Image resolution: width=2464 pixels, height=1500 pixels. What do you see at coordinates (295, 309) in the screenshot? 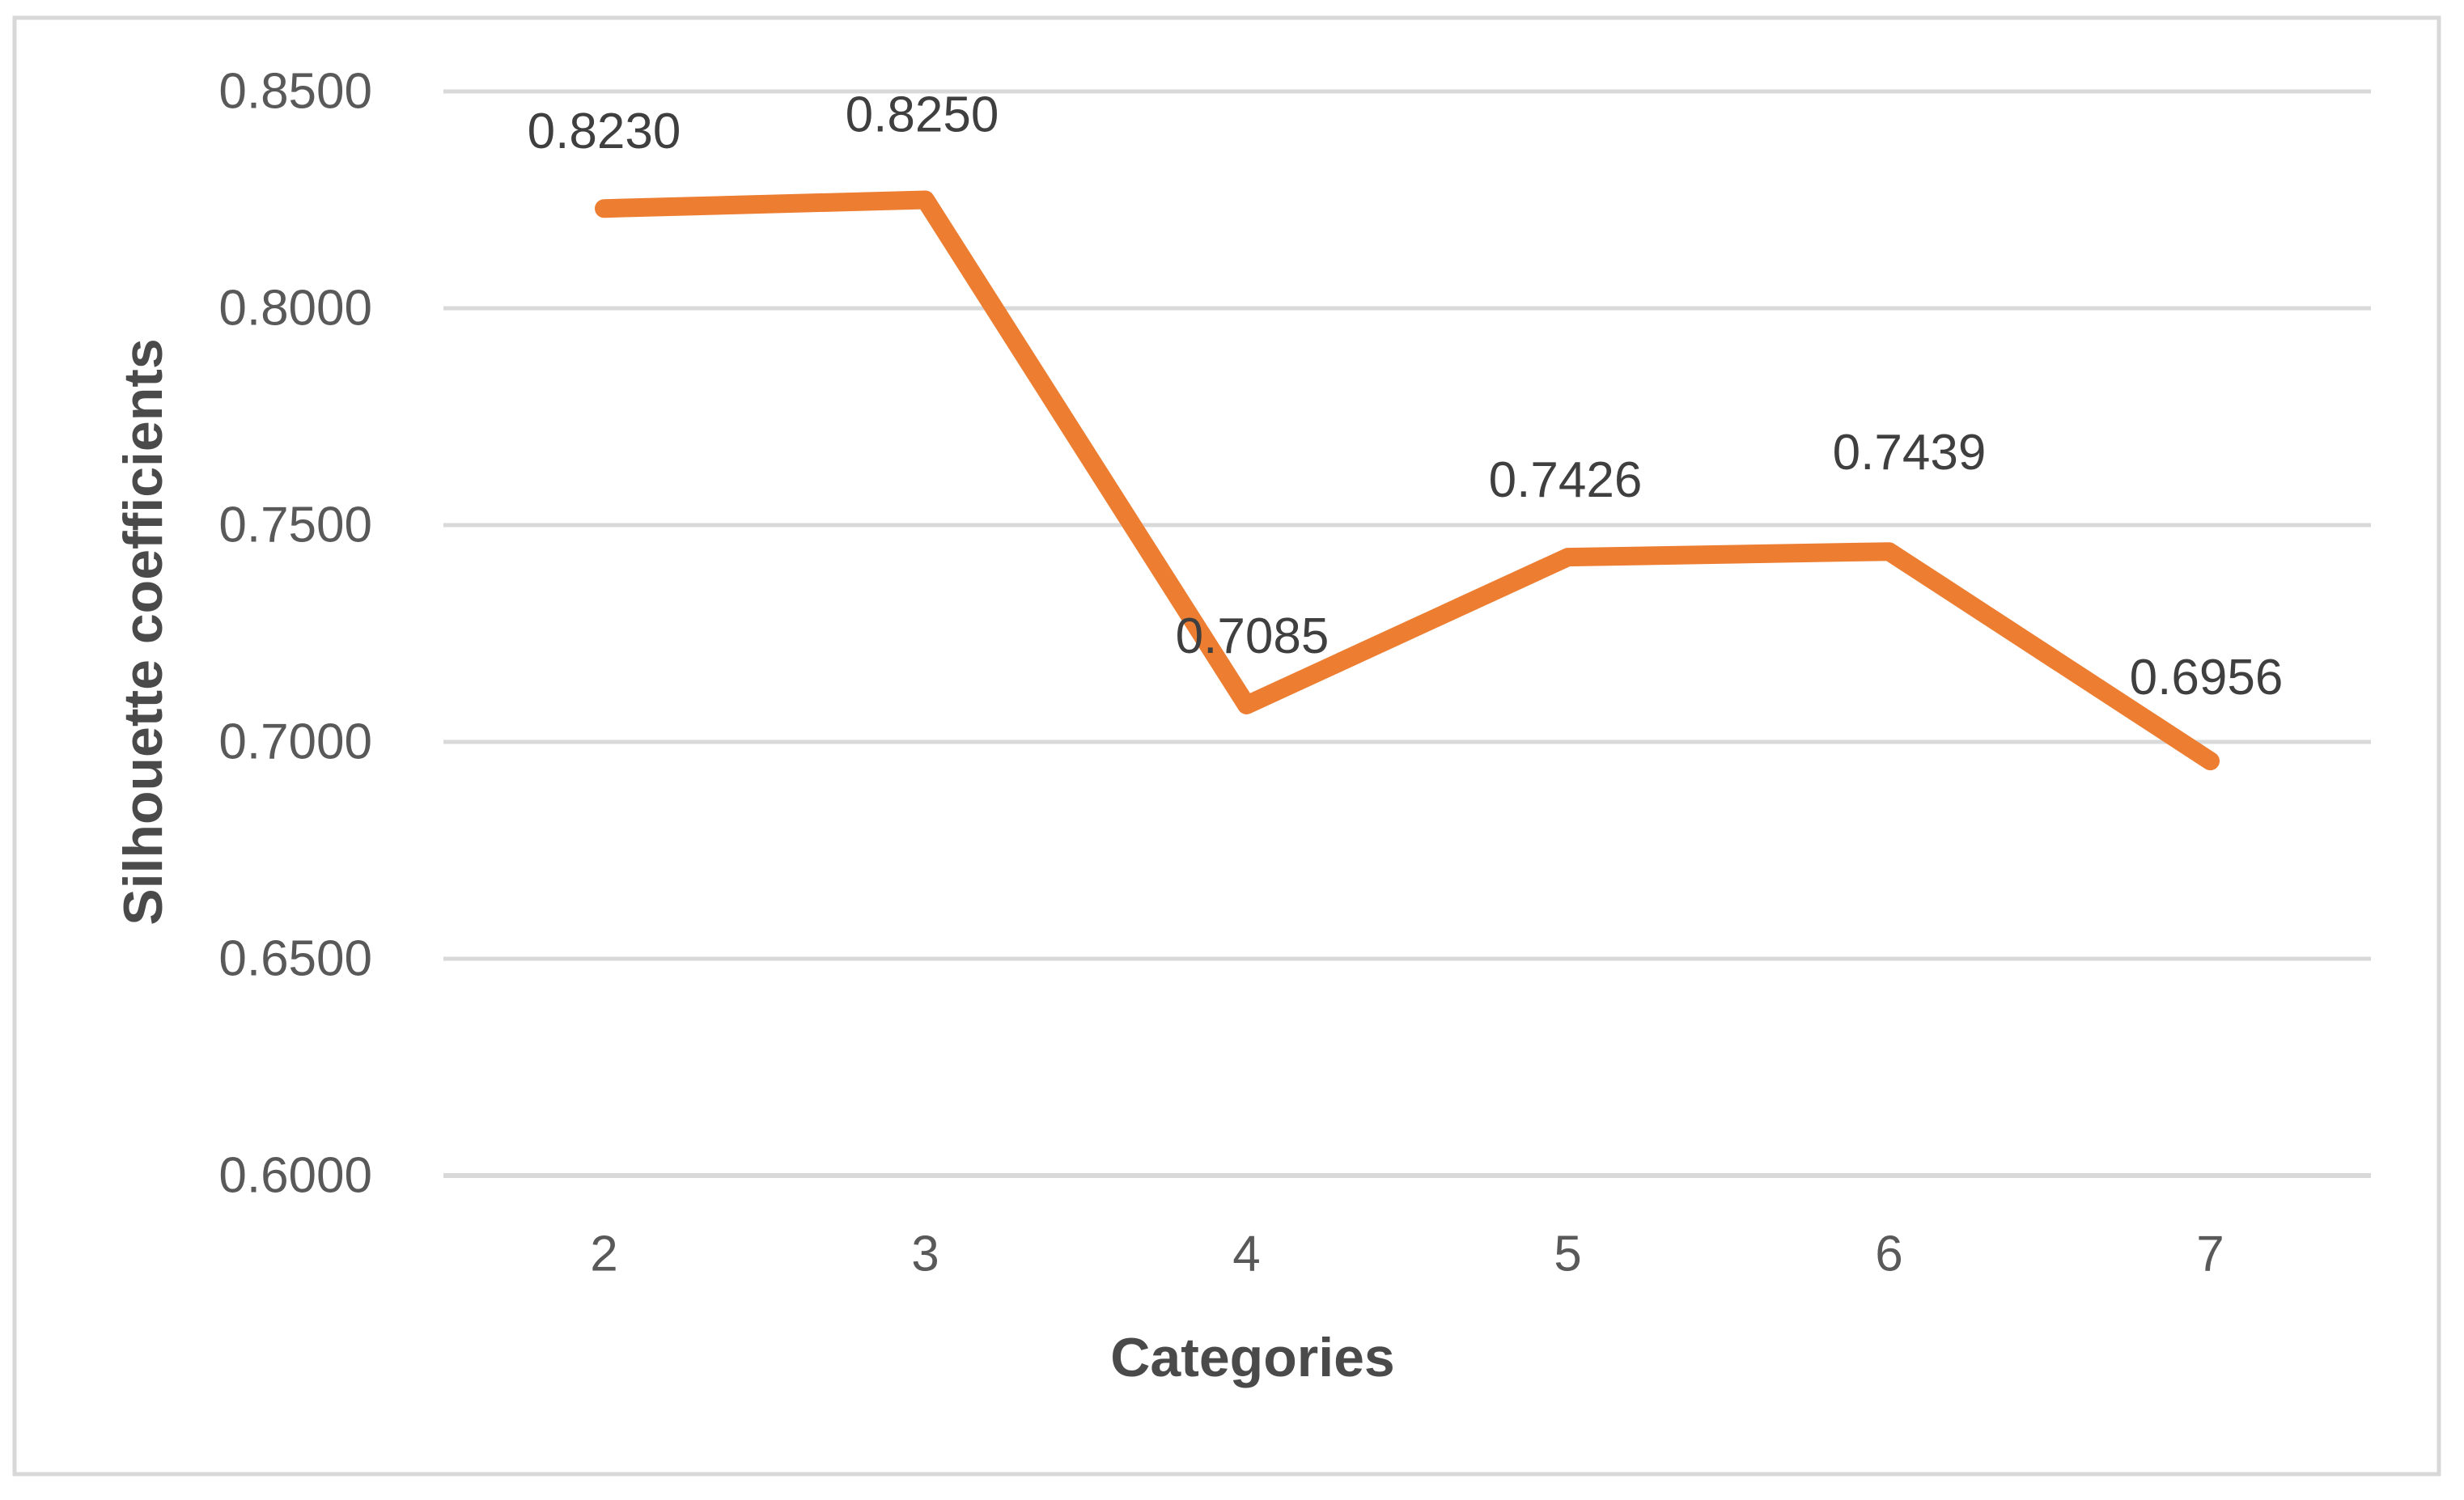
I see `y-tick-label: 0.8000` at bounding box center [295, 309].